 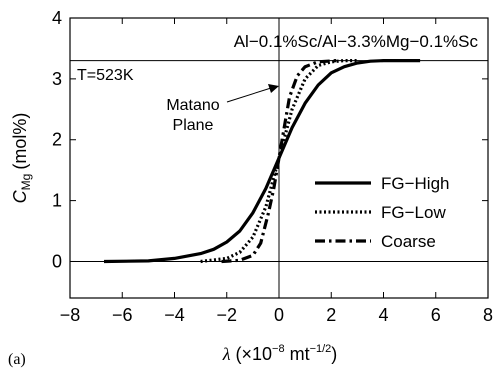 I want to click on x-label-exp2: −1/2, so click(x=321, y=349).